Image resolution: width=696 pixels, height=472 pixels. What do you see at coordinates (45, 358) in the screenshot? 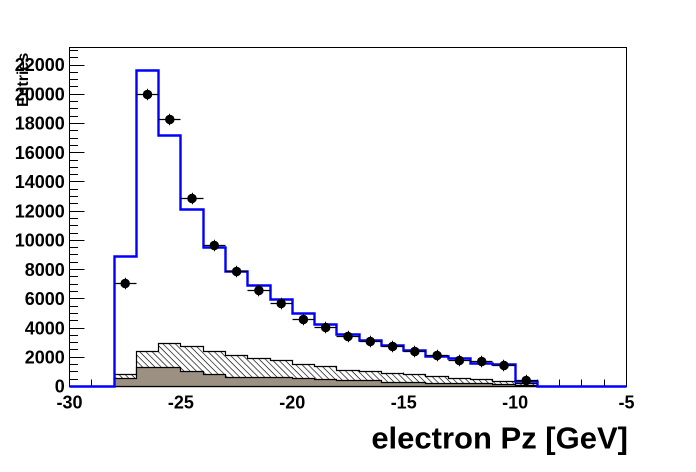
I see `svg-text: 2000` at bounding box center [45, 358].